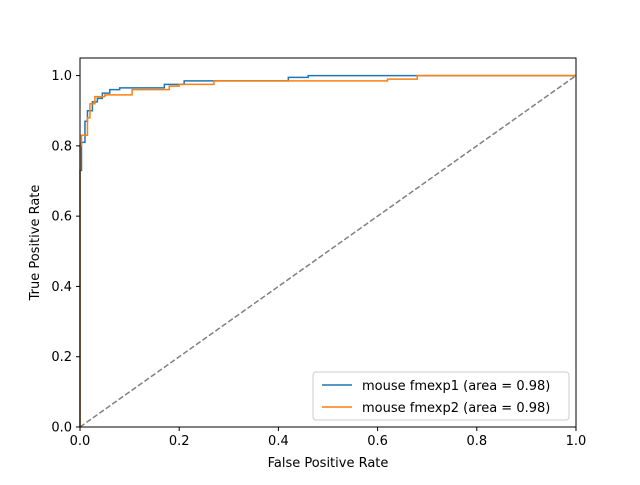 The width and height of the screenshot is (640, 485). I want to click on y-tick-label: 1.0, so click(61, 76).